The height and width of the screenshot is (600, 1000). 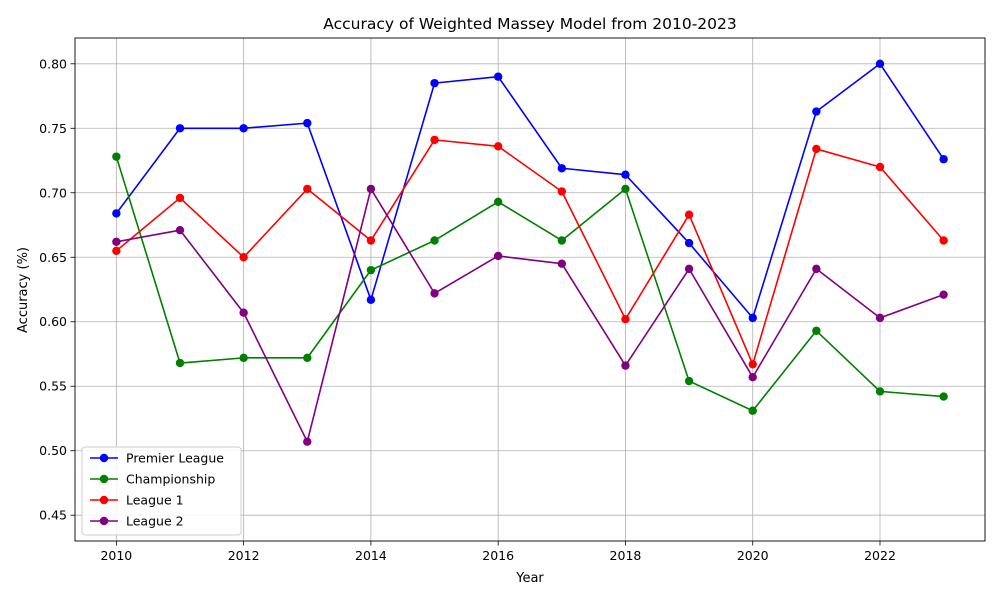 I want to click on y-tick-label: 0.55, so click(x=53, y=386).